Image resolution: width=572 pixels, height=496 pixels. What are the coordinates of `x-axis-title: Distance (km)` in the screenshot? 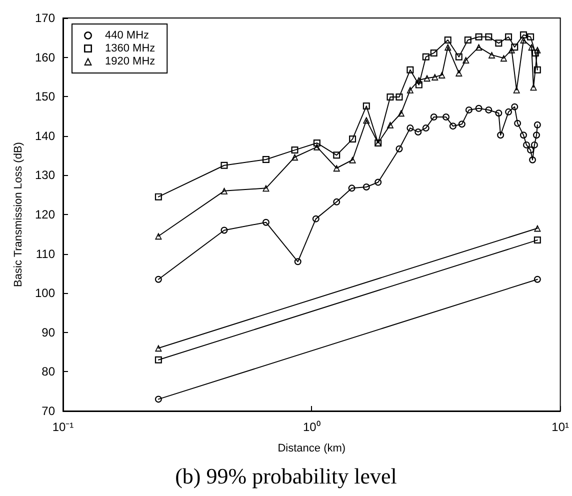 It's located at (312, 448).